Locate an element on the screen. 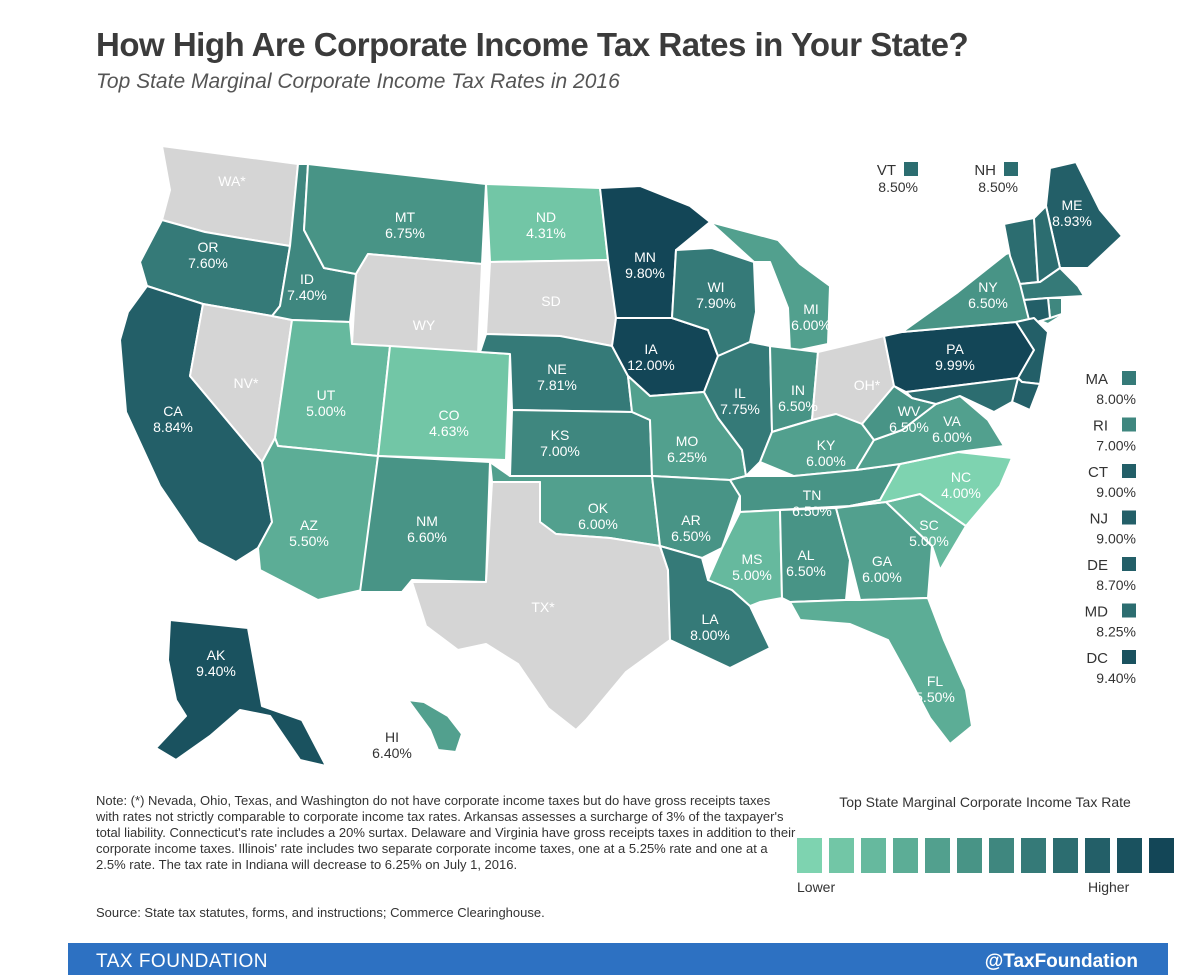 This screenshot has width=1200, height=975. state-abbr-pa: PA is located at coordinates (955, 349).